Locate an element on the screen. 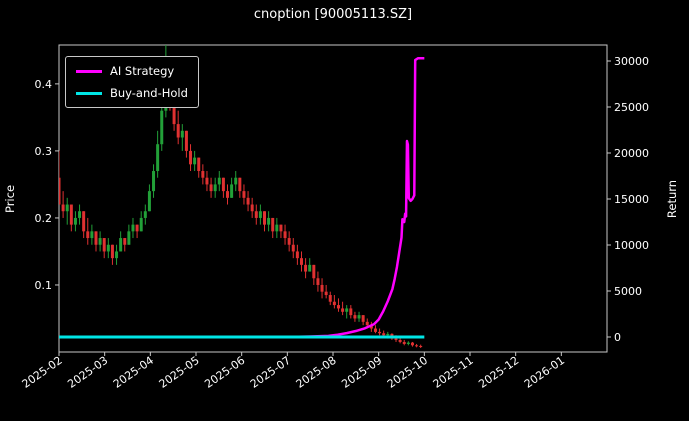 This screenshot has height=421, width=689. x-tick-label: 2025-07 is located at coordinates (270, 372).